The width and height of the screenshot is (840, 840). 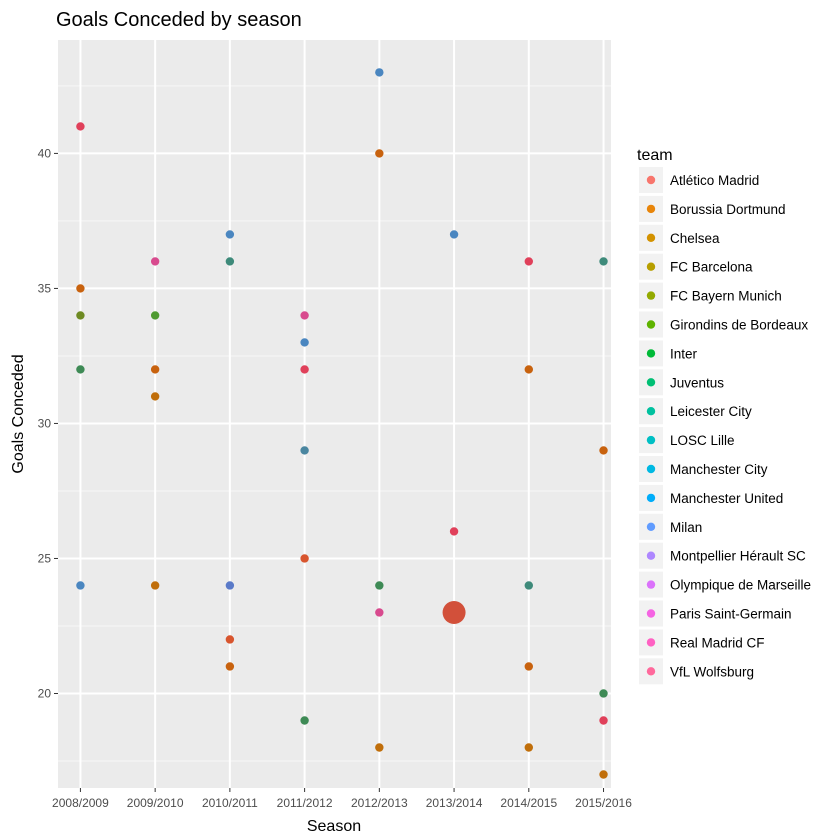 What do you see at coordinates (711, 411) in the screenshot?
I see `legend-label: Leicester City` at bounding box center [711, 411].